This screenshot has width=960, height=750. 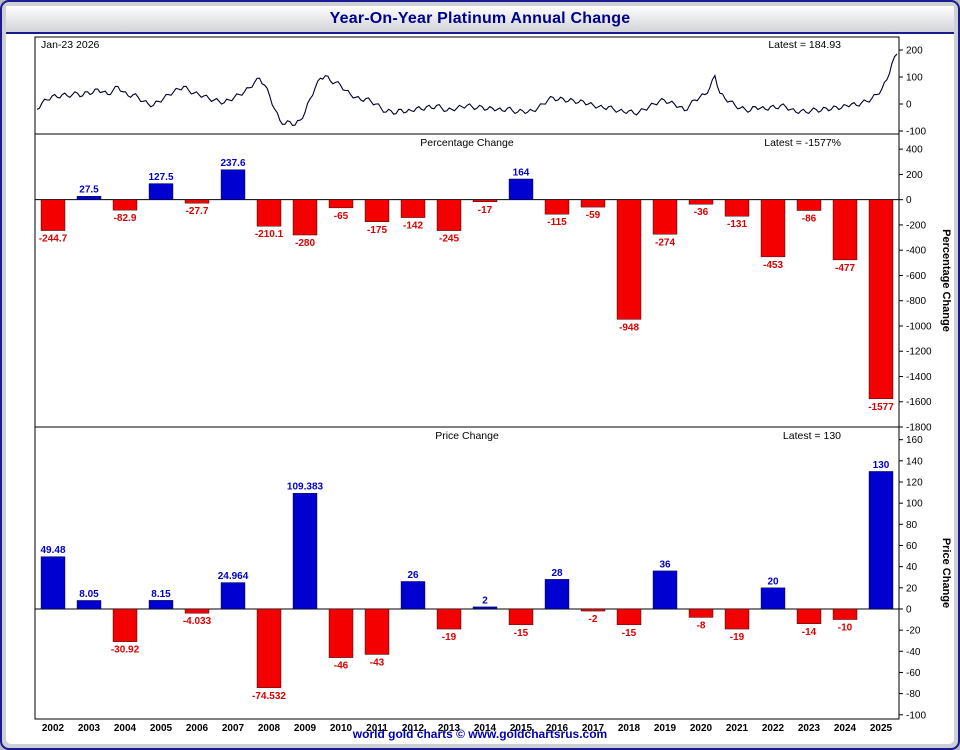 I want to click on line-panel, so click(x=467, y=85).